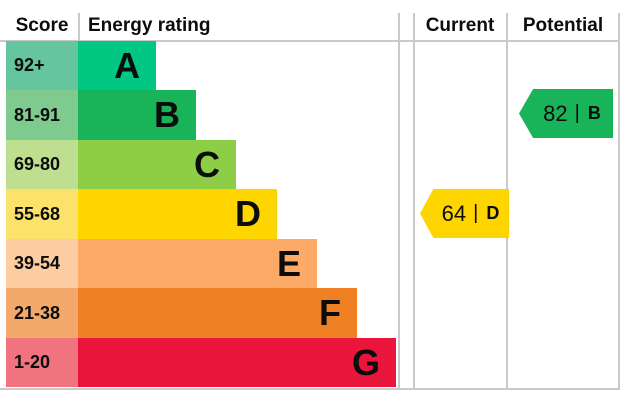  I want to click on potential-column-right-divider, so click(619, 201).